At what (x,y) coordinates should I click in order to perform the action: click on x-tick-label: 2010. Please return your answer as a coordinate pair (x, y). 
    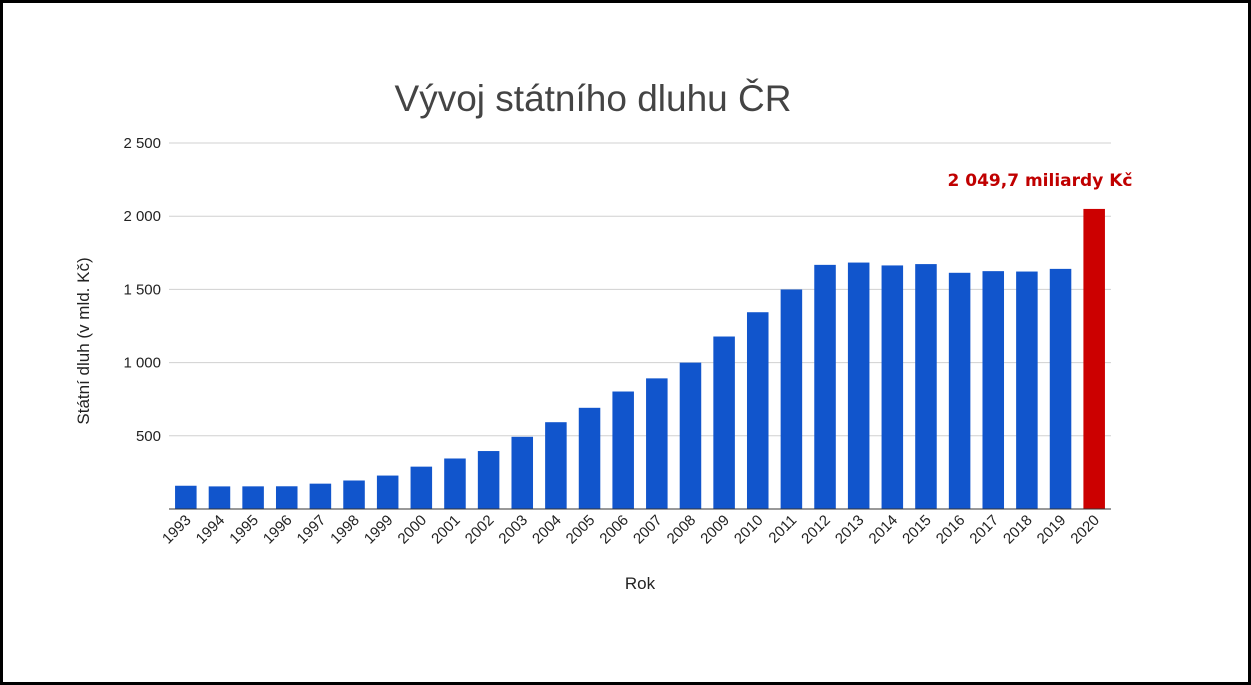
    Looking at the image, I should click on (749, 530).